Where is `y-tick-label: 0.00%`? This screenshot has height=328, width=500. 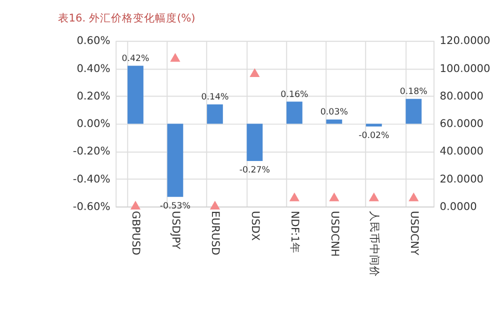
y-tick-label: 0.00% is located at coordinates (93, 124).